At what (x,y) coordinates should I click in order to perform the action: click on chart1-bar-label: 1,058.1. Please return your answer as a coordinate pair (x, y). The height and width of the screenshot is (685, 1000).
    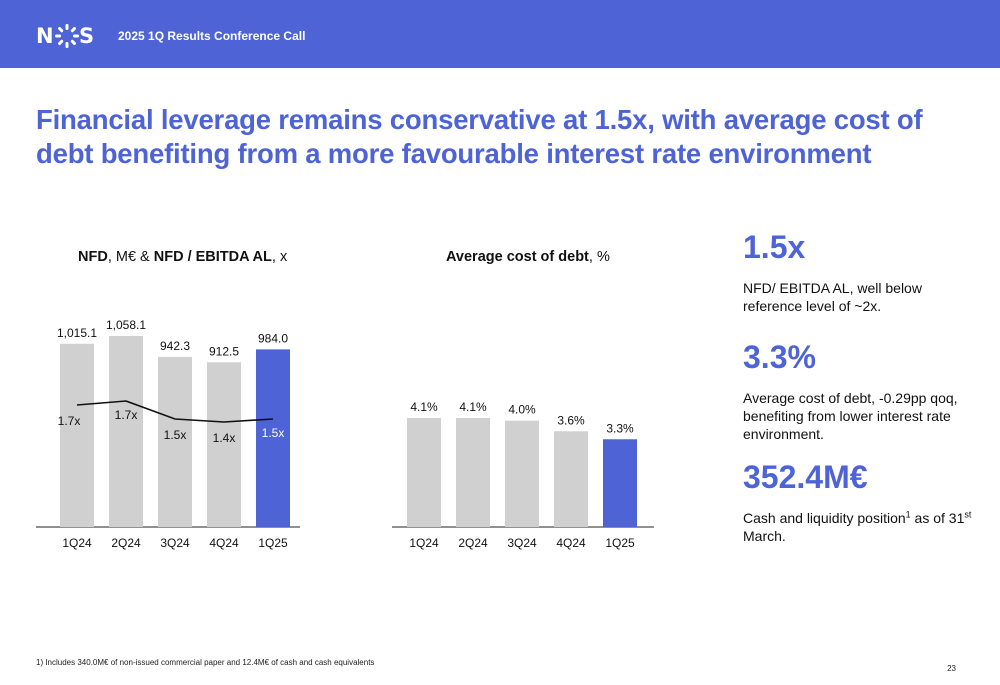
    Looking at the image, I should click on (126, 325).